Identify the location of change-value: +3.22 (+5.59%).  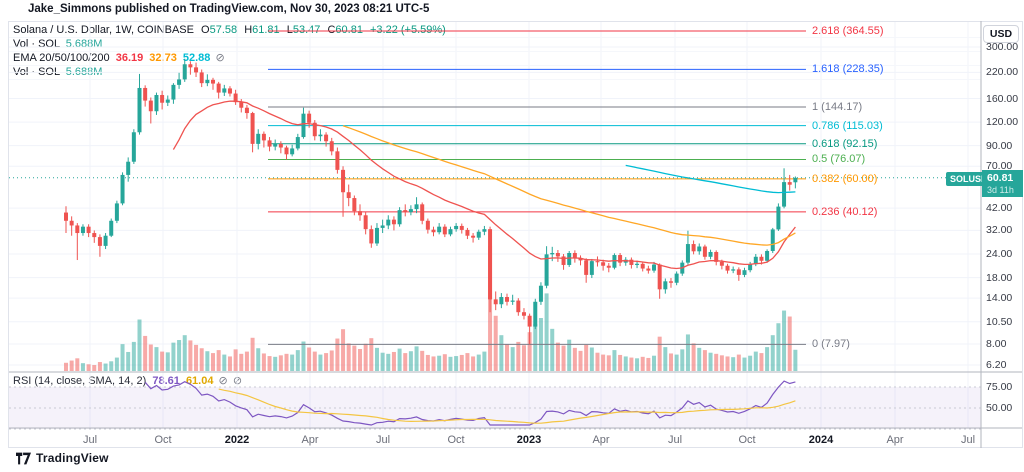
(408, 30).